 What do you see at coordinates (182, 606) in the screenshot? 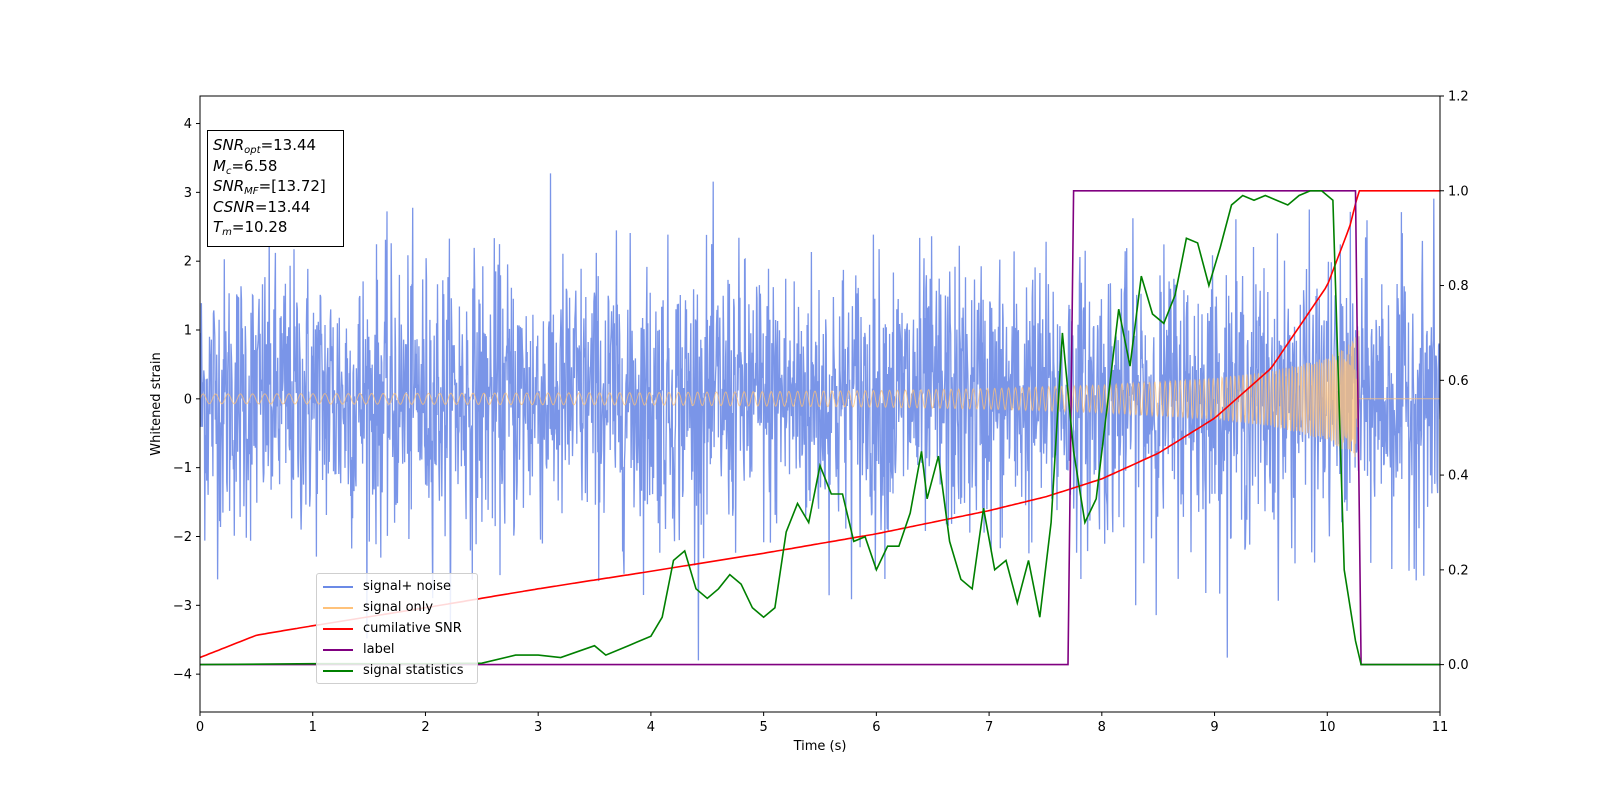
I see `y-tick-label: −3` at bounding box center [182, 606].